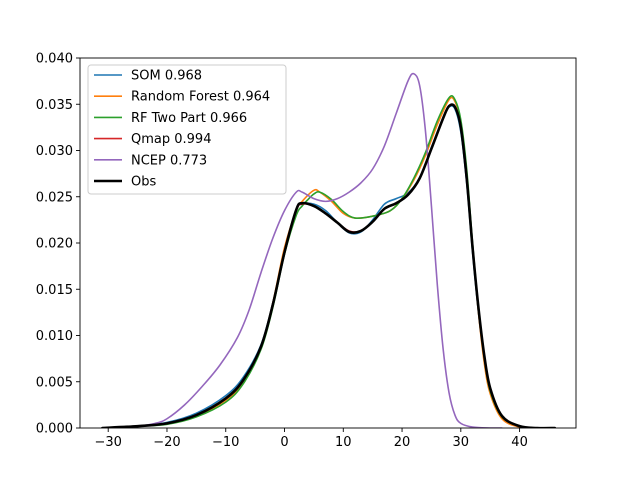 Image resolution: width=640 pixels, height=480 pixels. What do you see at coordinates (54, 290) in the screenshot?
I see `y-tick-label: 0.015` at bounding box center [54, 290].